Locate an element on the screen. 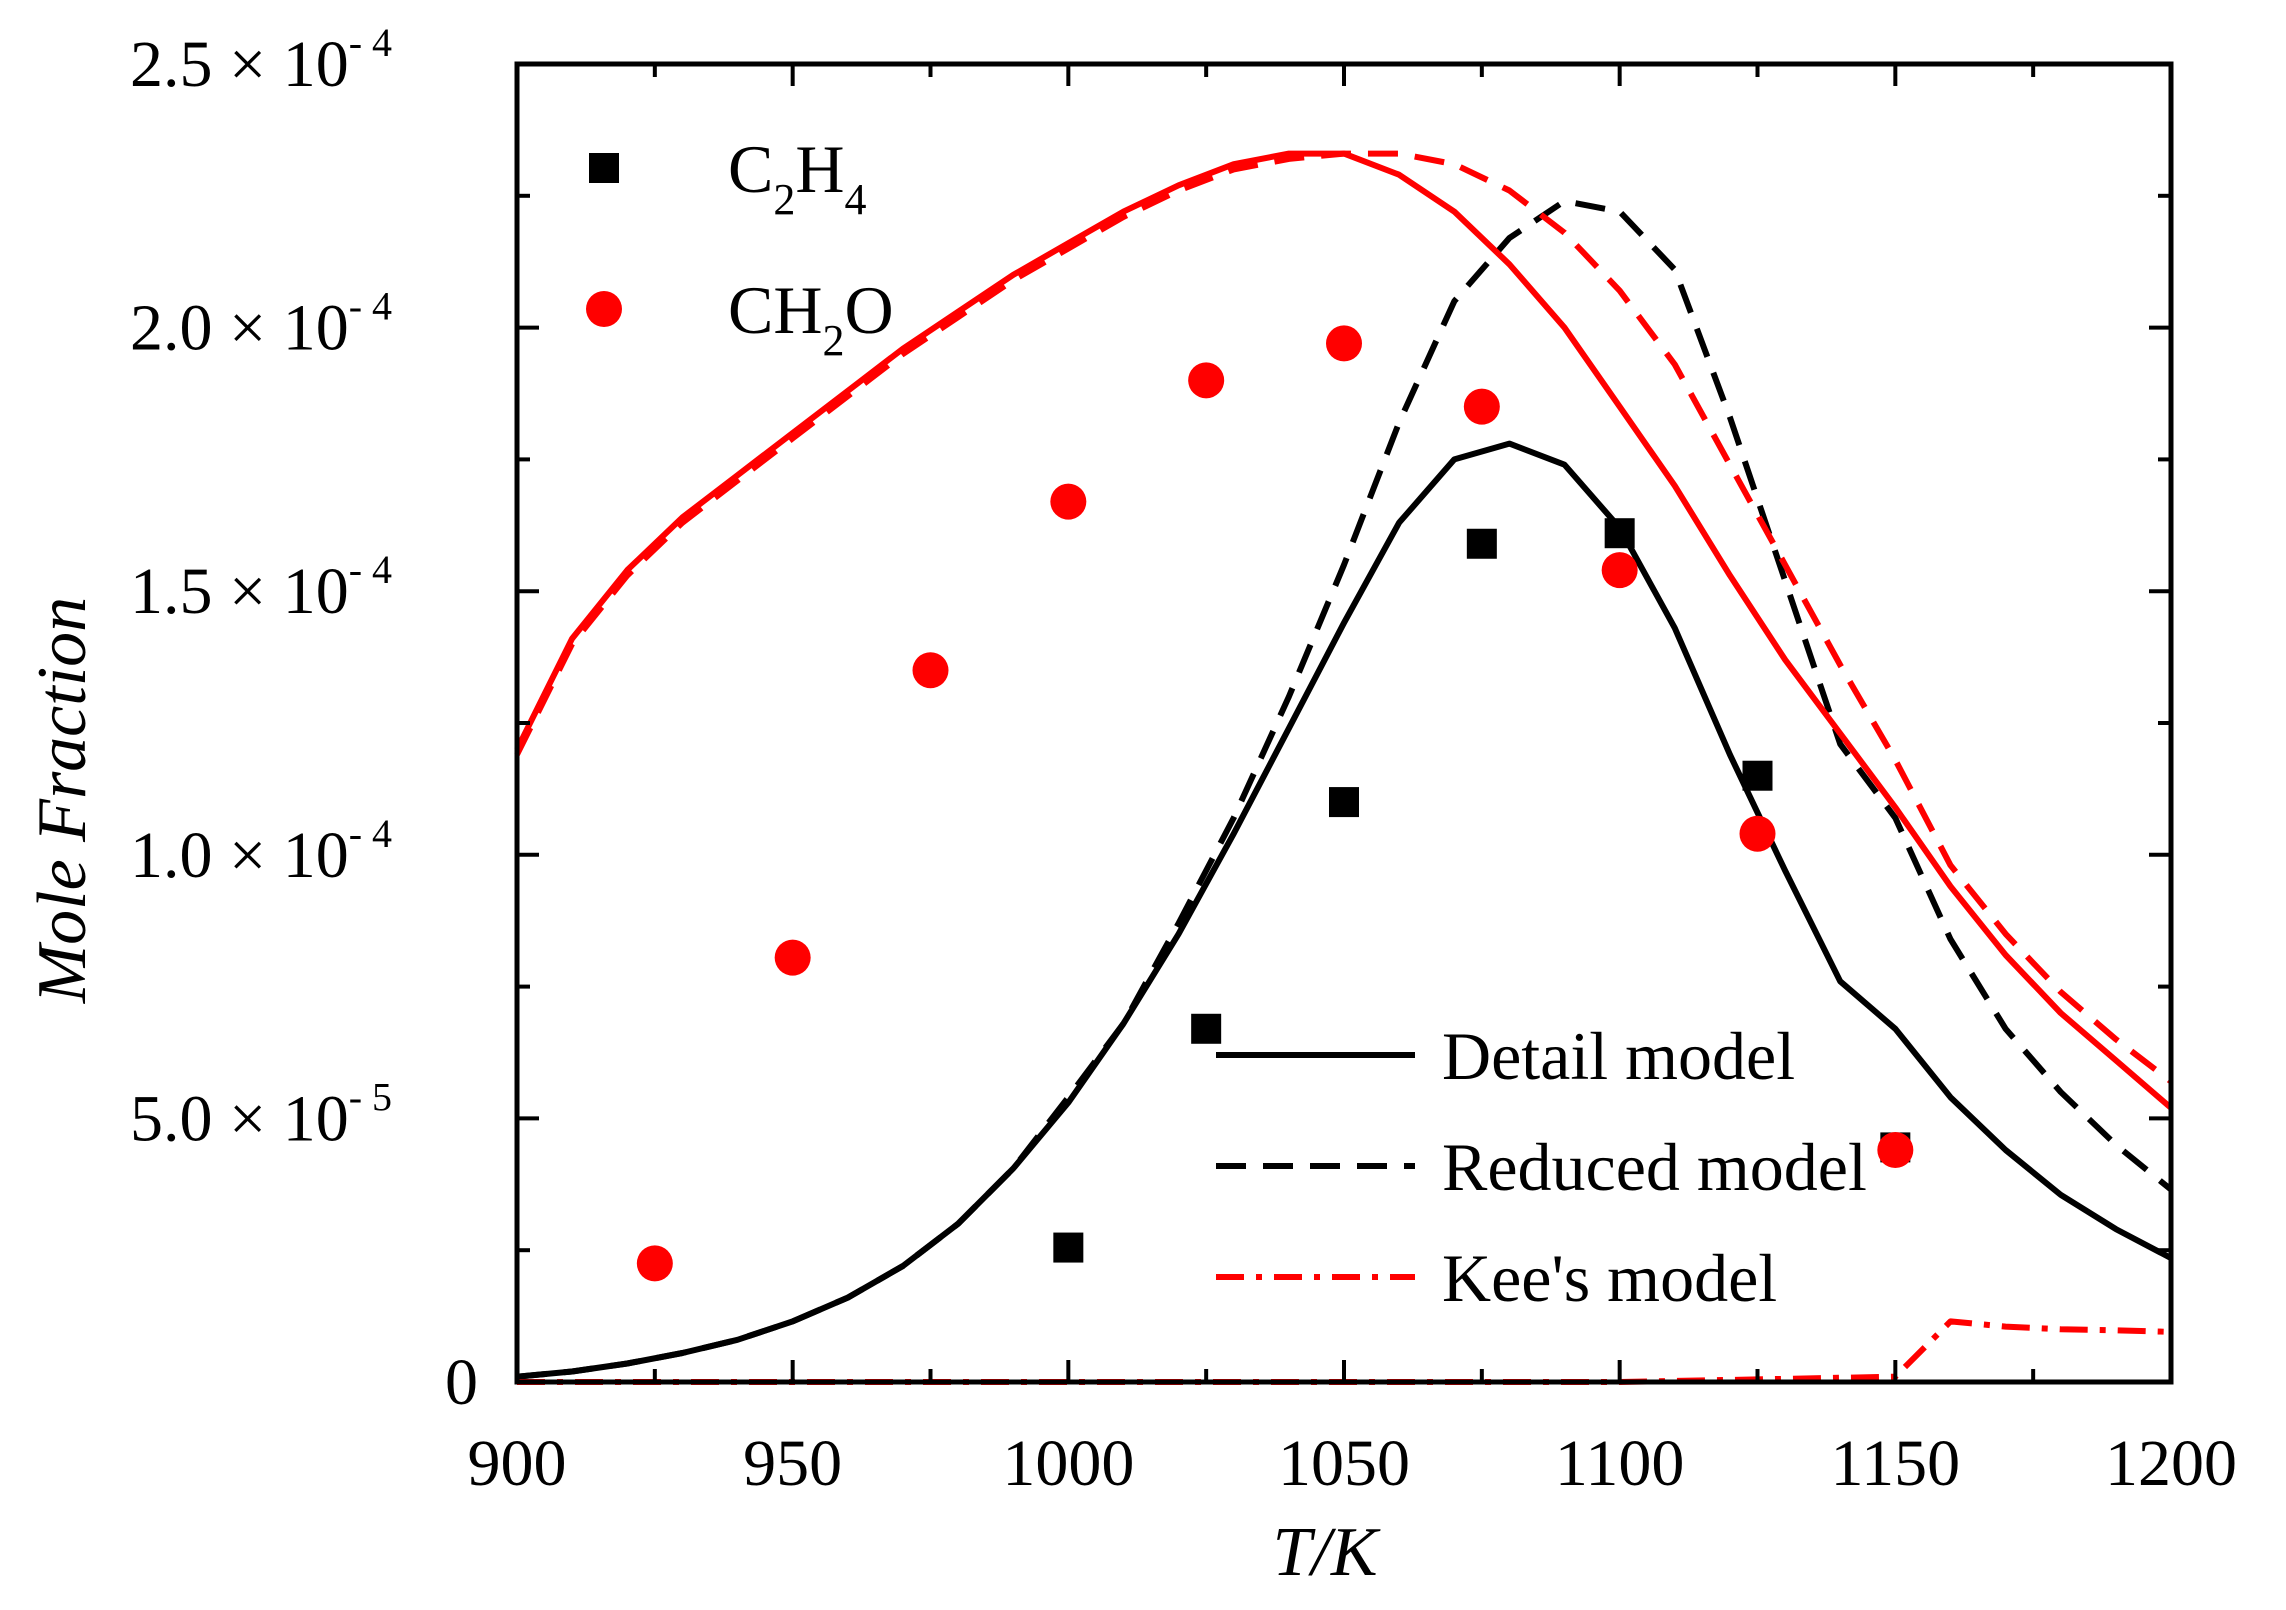 The width and height of the screenshot is (2286, 1610). x-axis-title: T/K is located at coordinates (1326, 1552).